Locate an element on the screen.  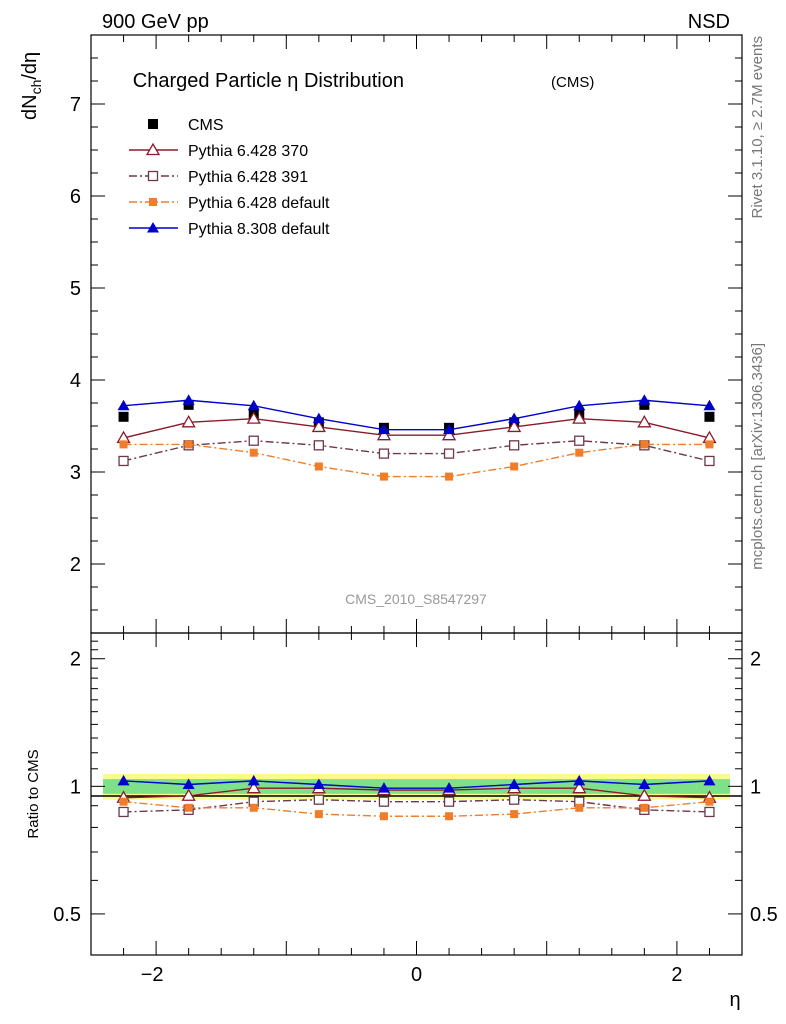
ratio-tick-label: 2 is located at coordinates (75, 660).